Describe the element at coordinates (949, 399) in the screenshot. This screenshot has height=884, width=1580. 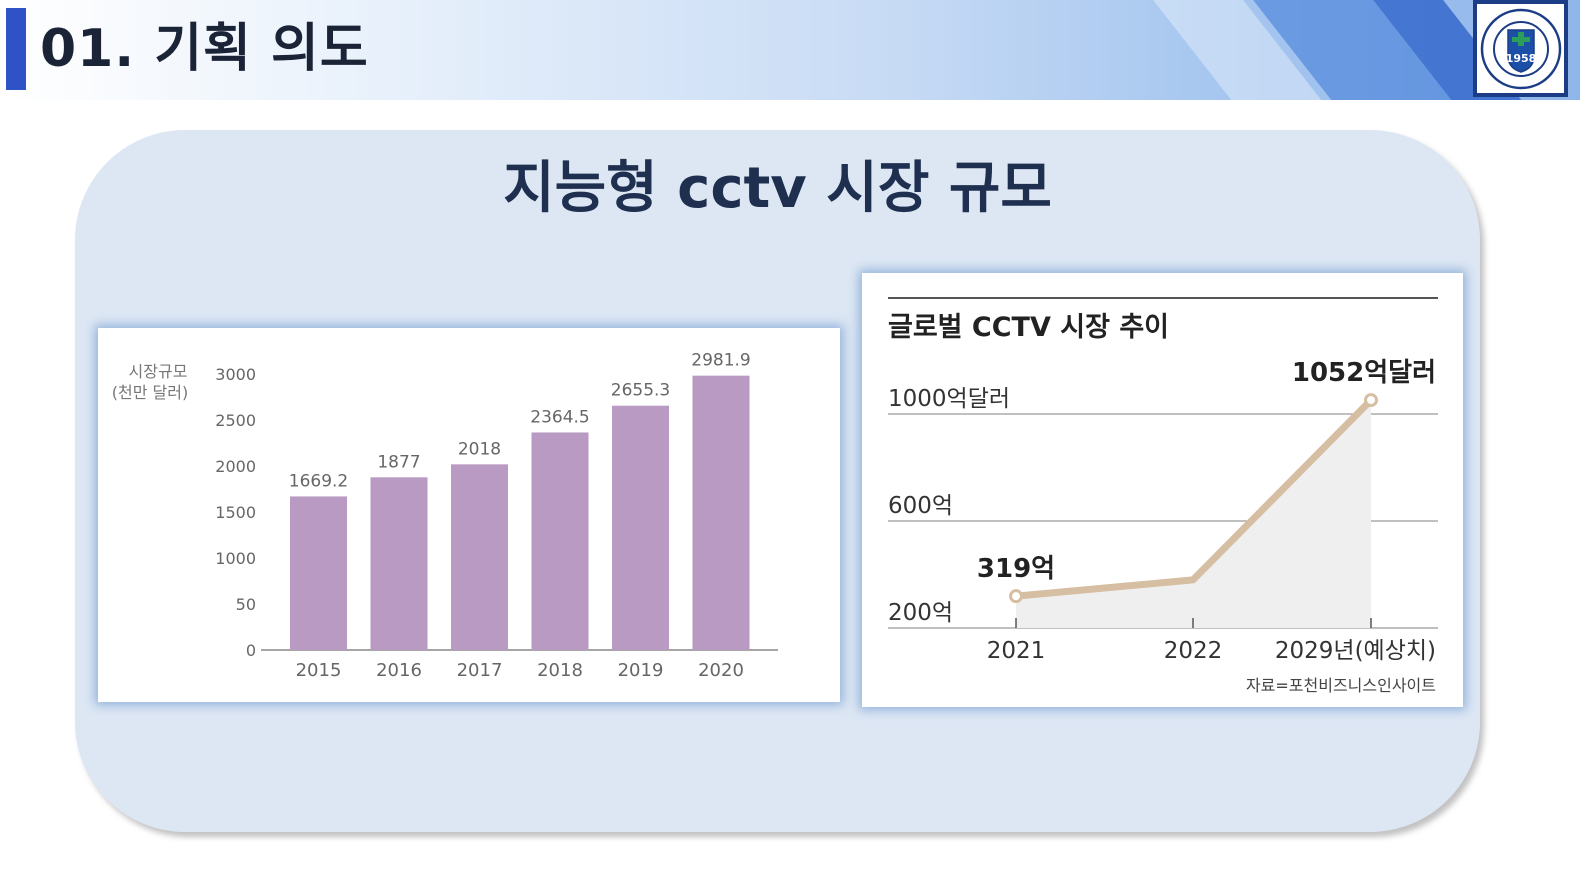
I see `y-tick-label: 1000억달러` at that location.